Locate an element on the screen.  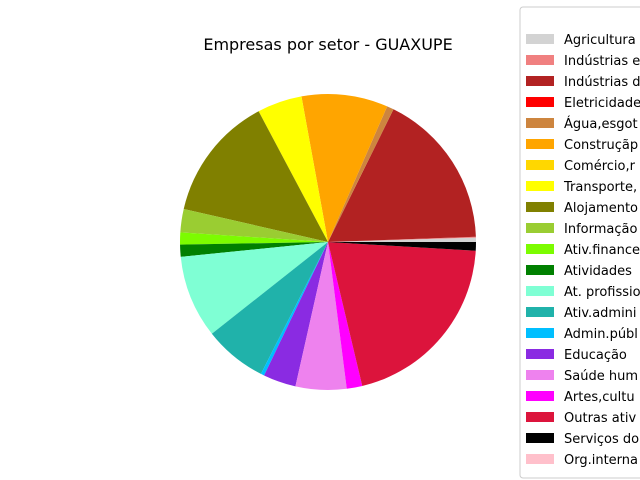
legend-label-atividades: Atividades is located at coordinates (598, 271).